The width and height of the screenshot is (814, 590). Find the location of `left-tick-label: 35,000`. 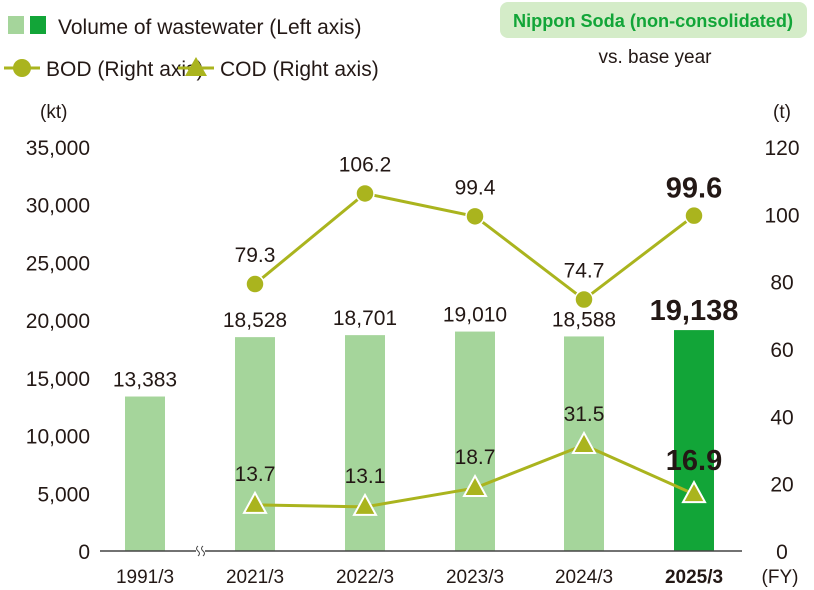

left-tick-label: 35,000 is located at coordinates (58, 148).